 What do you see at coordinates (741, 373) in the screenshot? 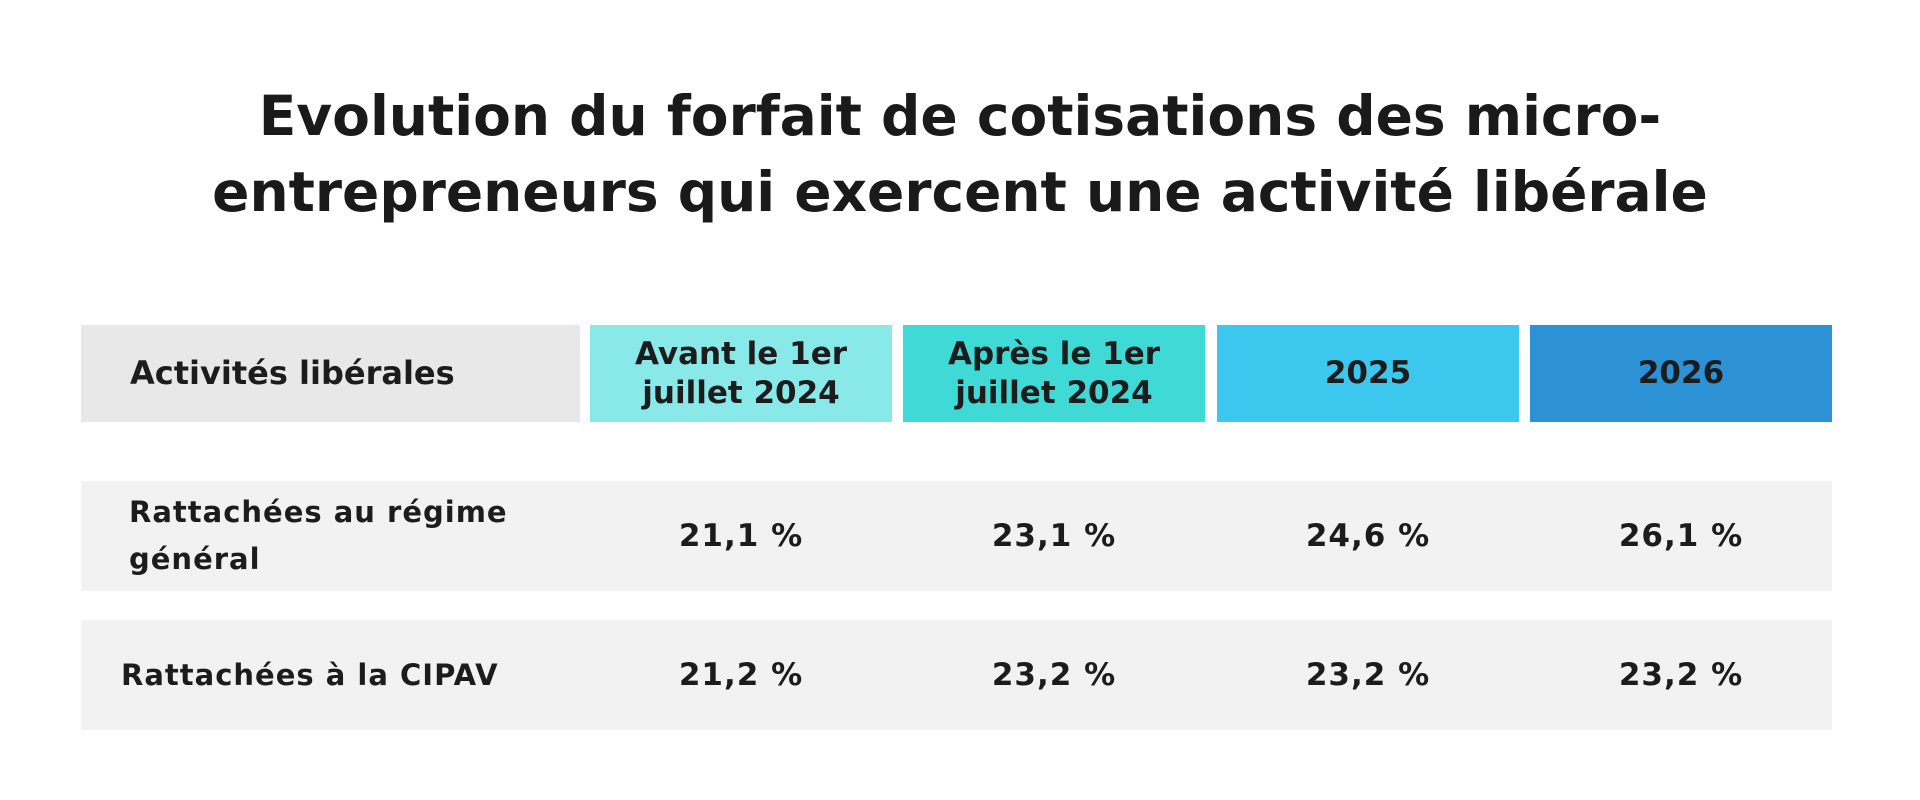
I see `column-header-avant-juillet-2024: Avant le 1er juillet 2024` at bounding box center [741, 373].